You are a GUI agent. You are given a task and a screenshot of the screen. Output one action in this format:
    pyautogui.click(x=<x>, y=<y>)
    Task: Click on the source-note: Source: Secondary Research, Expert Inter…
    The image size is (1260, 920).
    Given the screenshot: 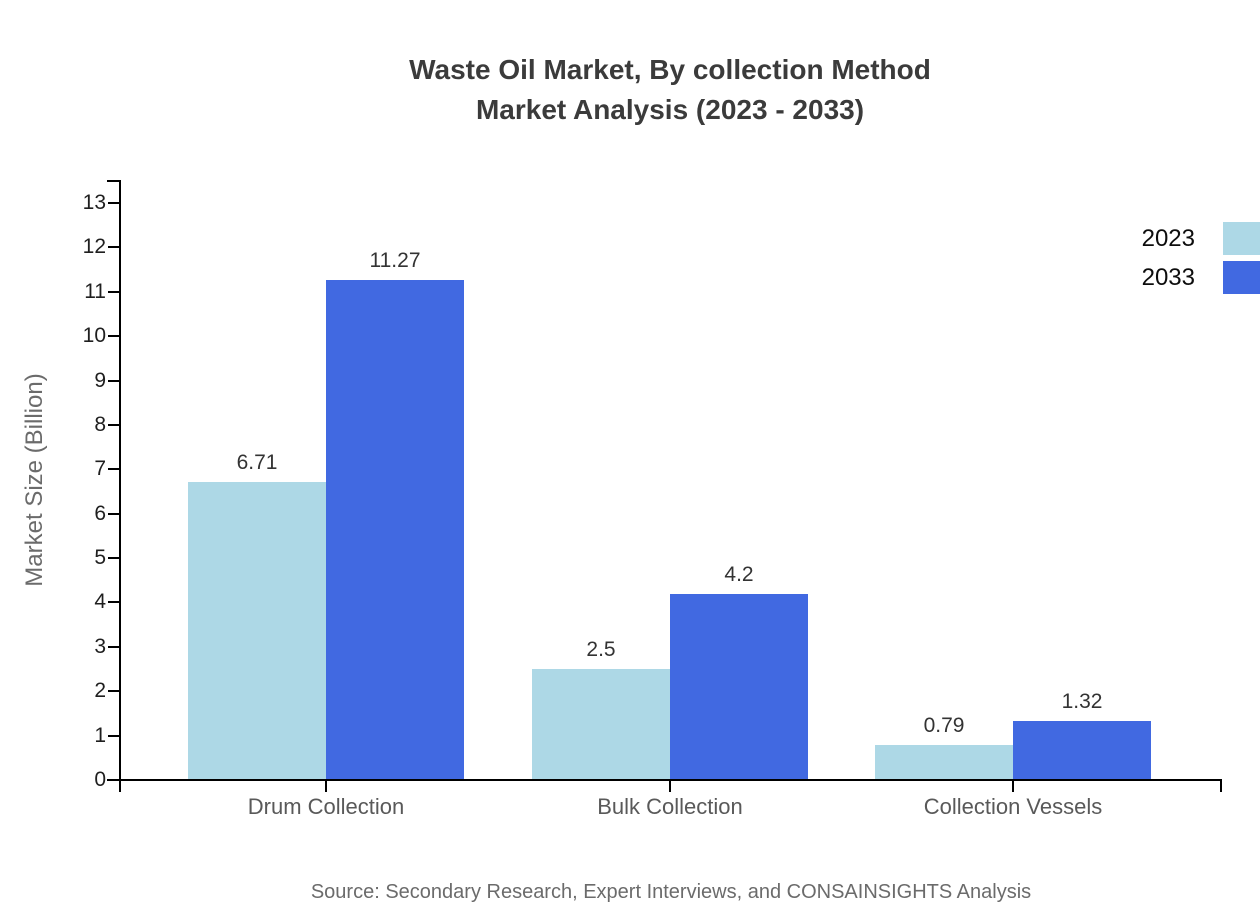 What is the action you would take?
    pyautogui.click(x=671, y=892)
    